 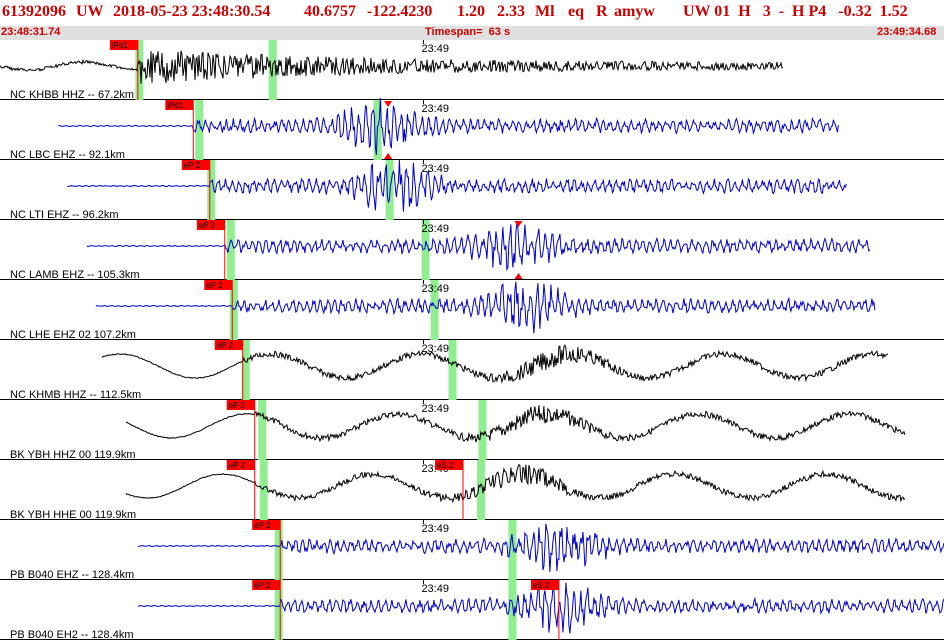 I want to click on event-depth: 1.20, so click(x=471, y=11).